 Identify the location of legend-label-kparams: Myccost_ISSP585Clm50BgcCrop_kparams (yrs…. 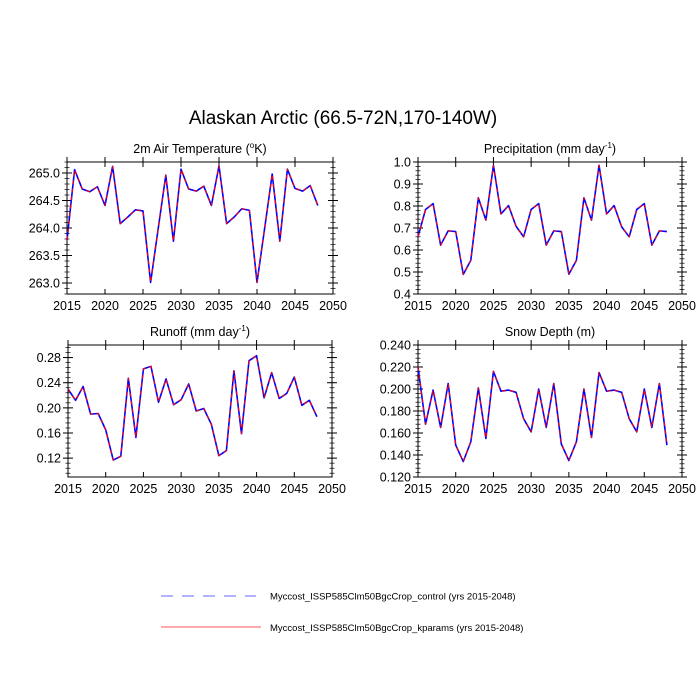
(396, 628).